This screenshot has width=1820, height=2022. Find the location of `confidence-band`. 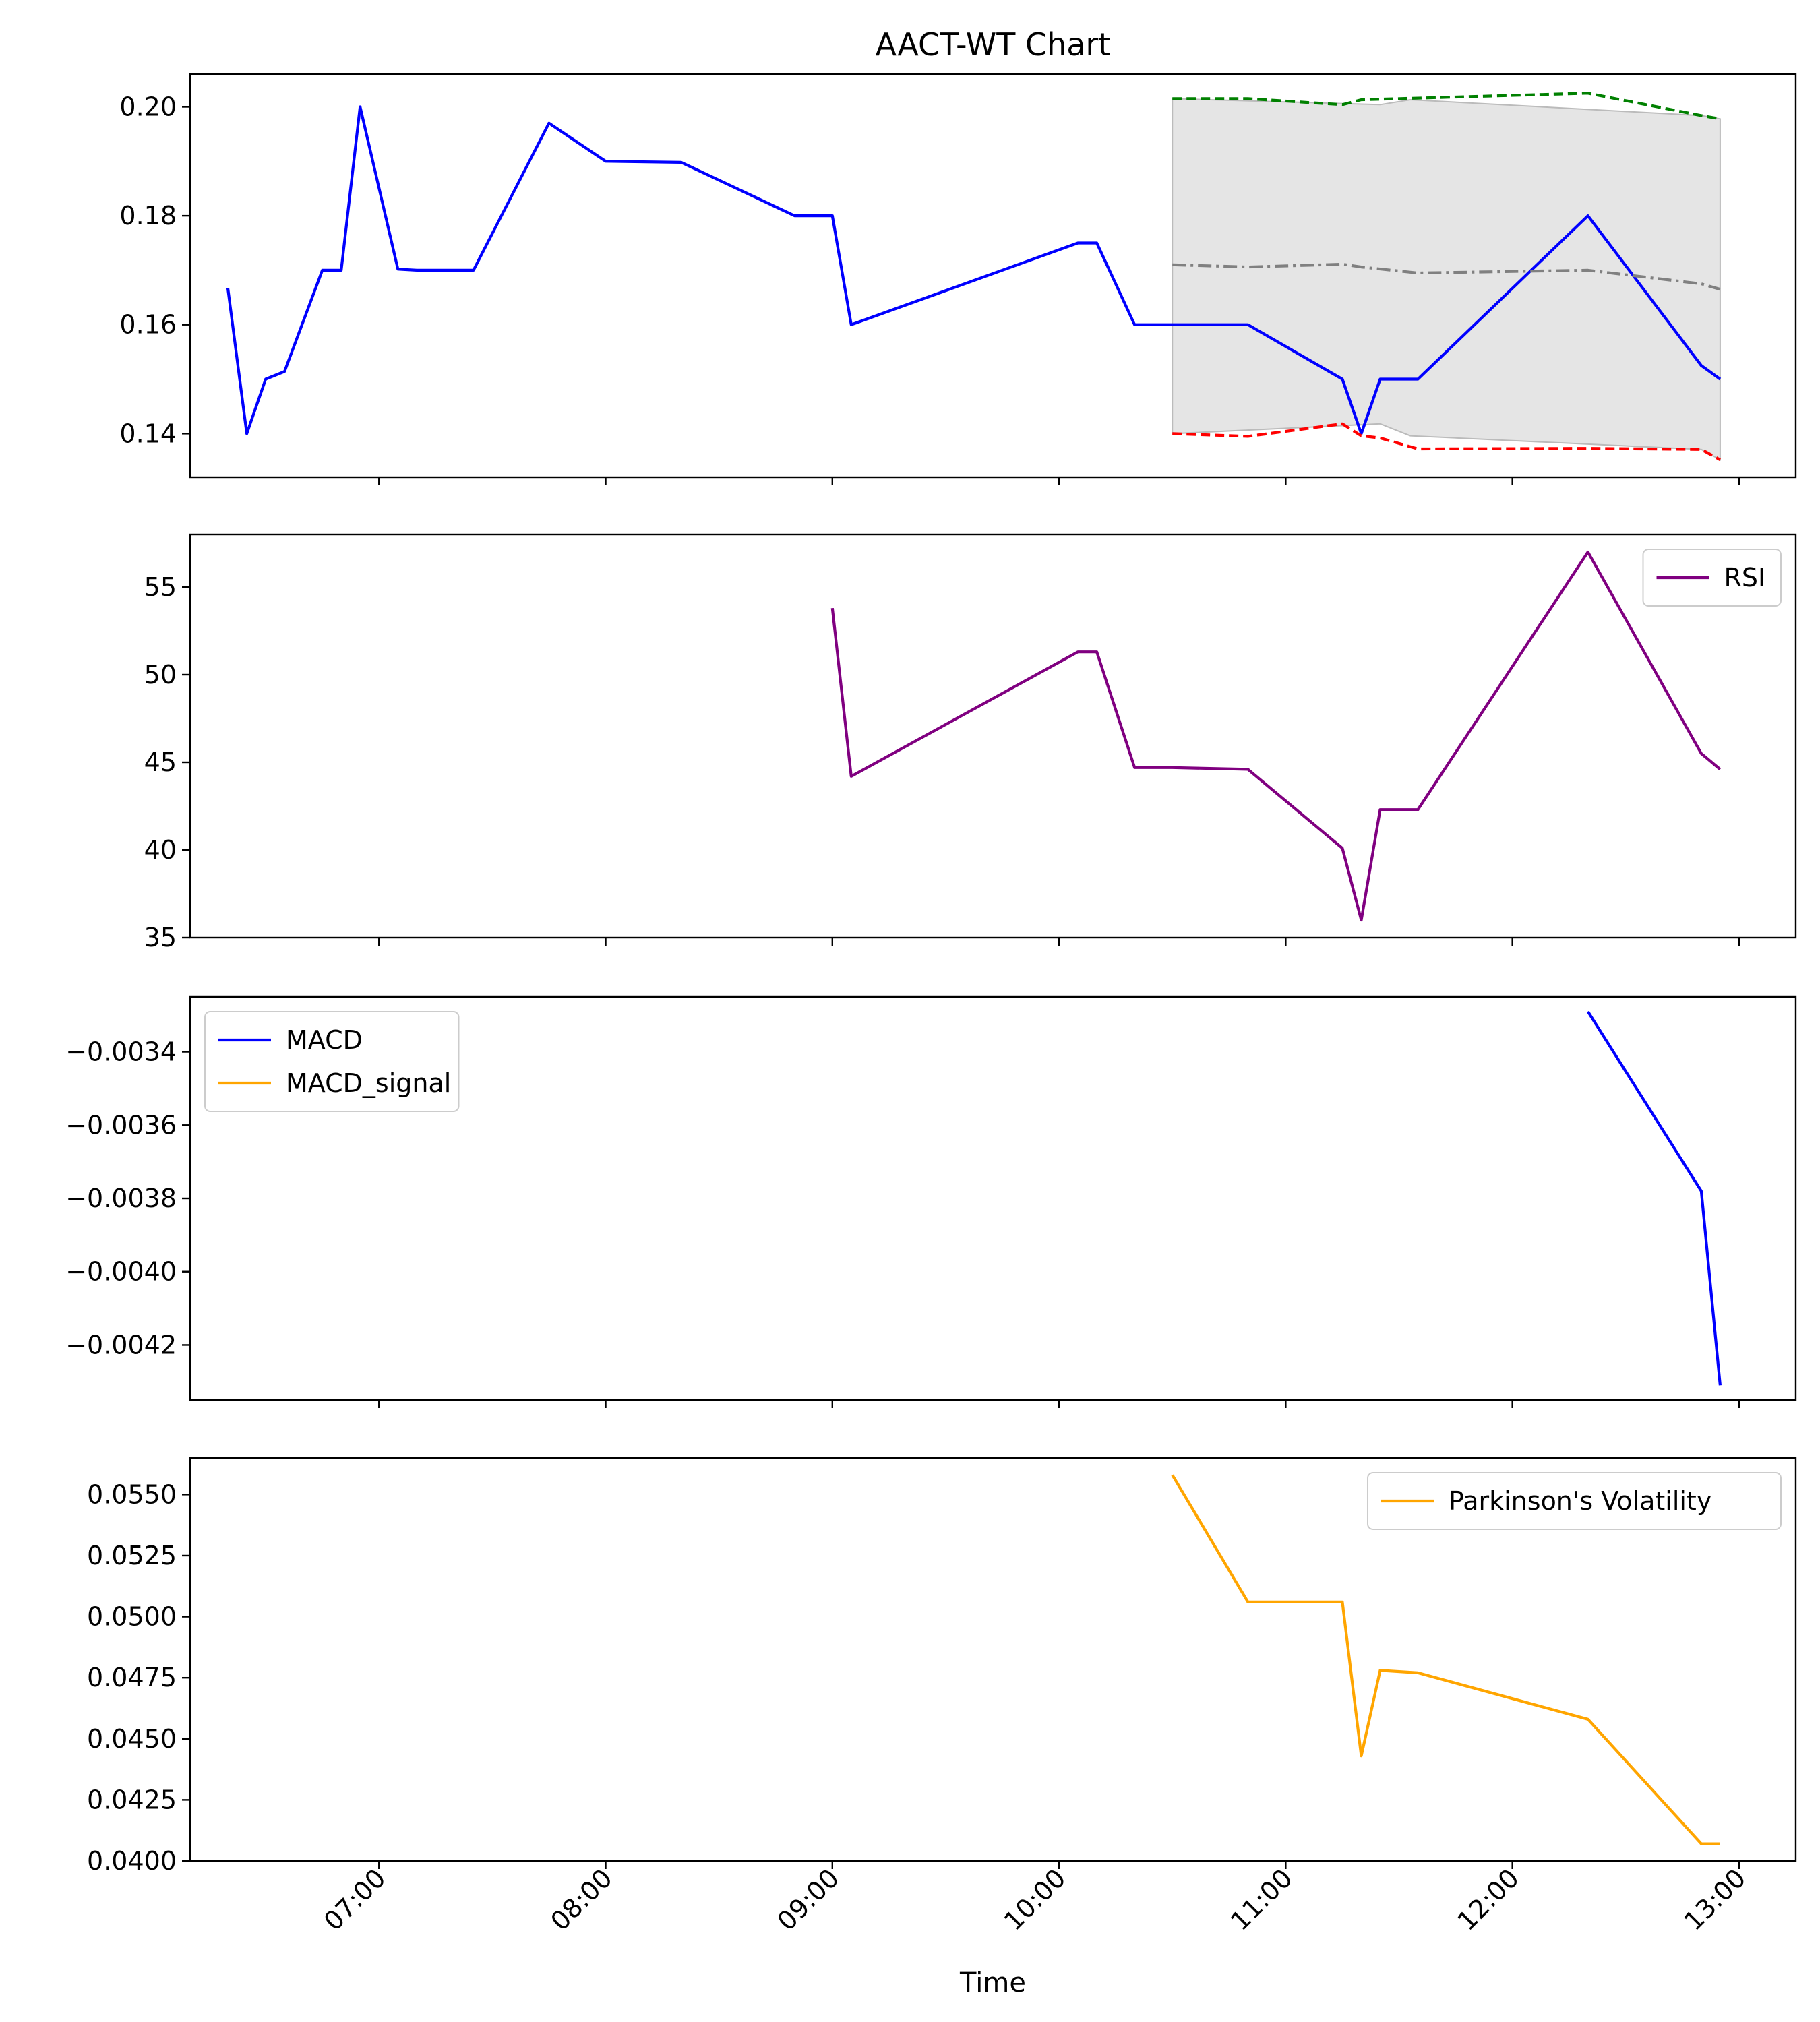

confidence-band is located at coordinates (1446, 279).